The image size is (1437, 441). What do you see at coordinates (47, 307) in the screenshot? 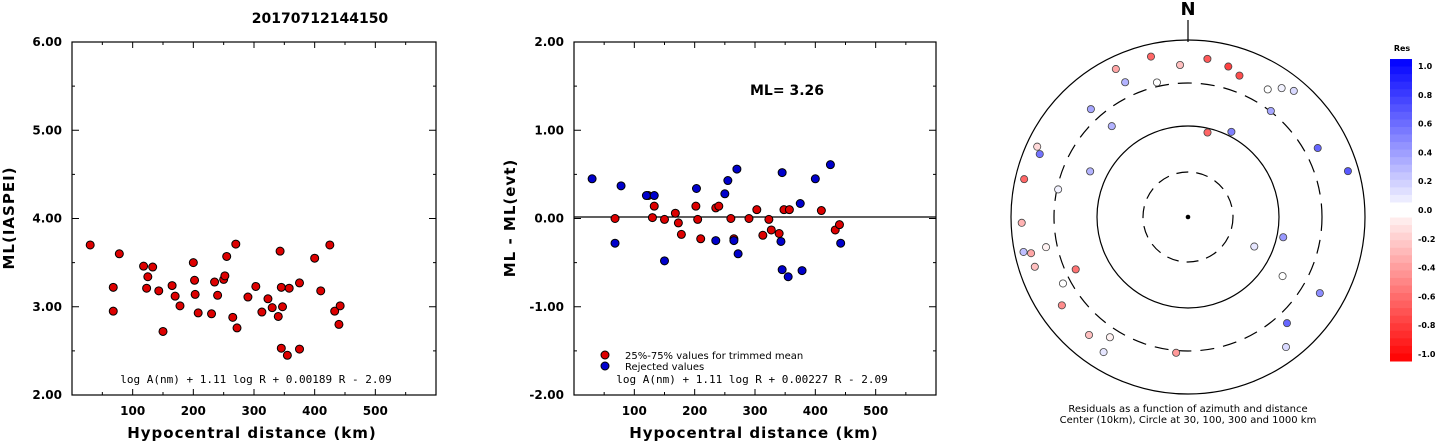
I see `y-tick-label: 3.00` at bounding box center [47, 307].